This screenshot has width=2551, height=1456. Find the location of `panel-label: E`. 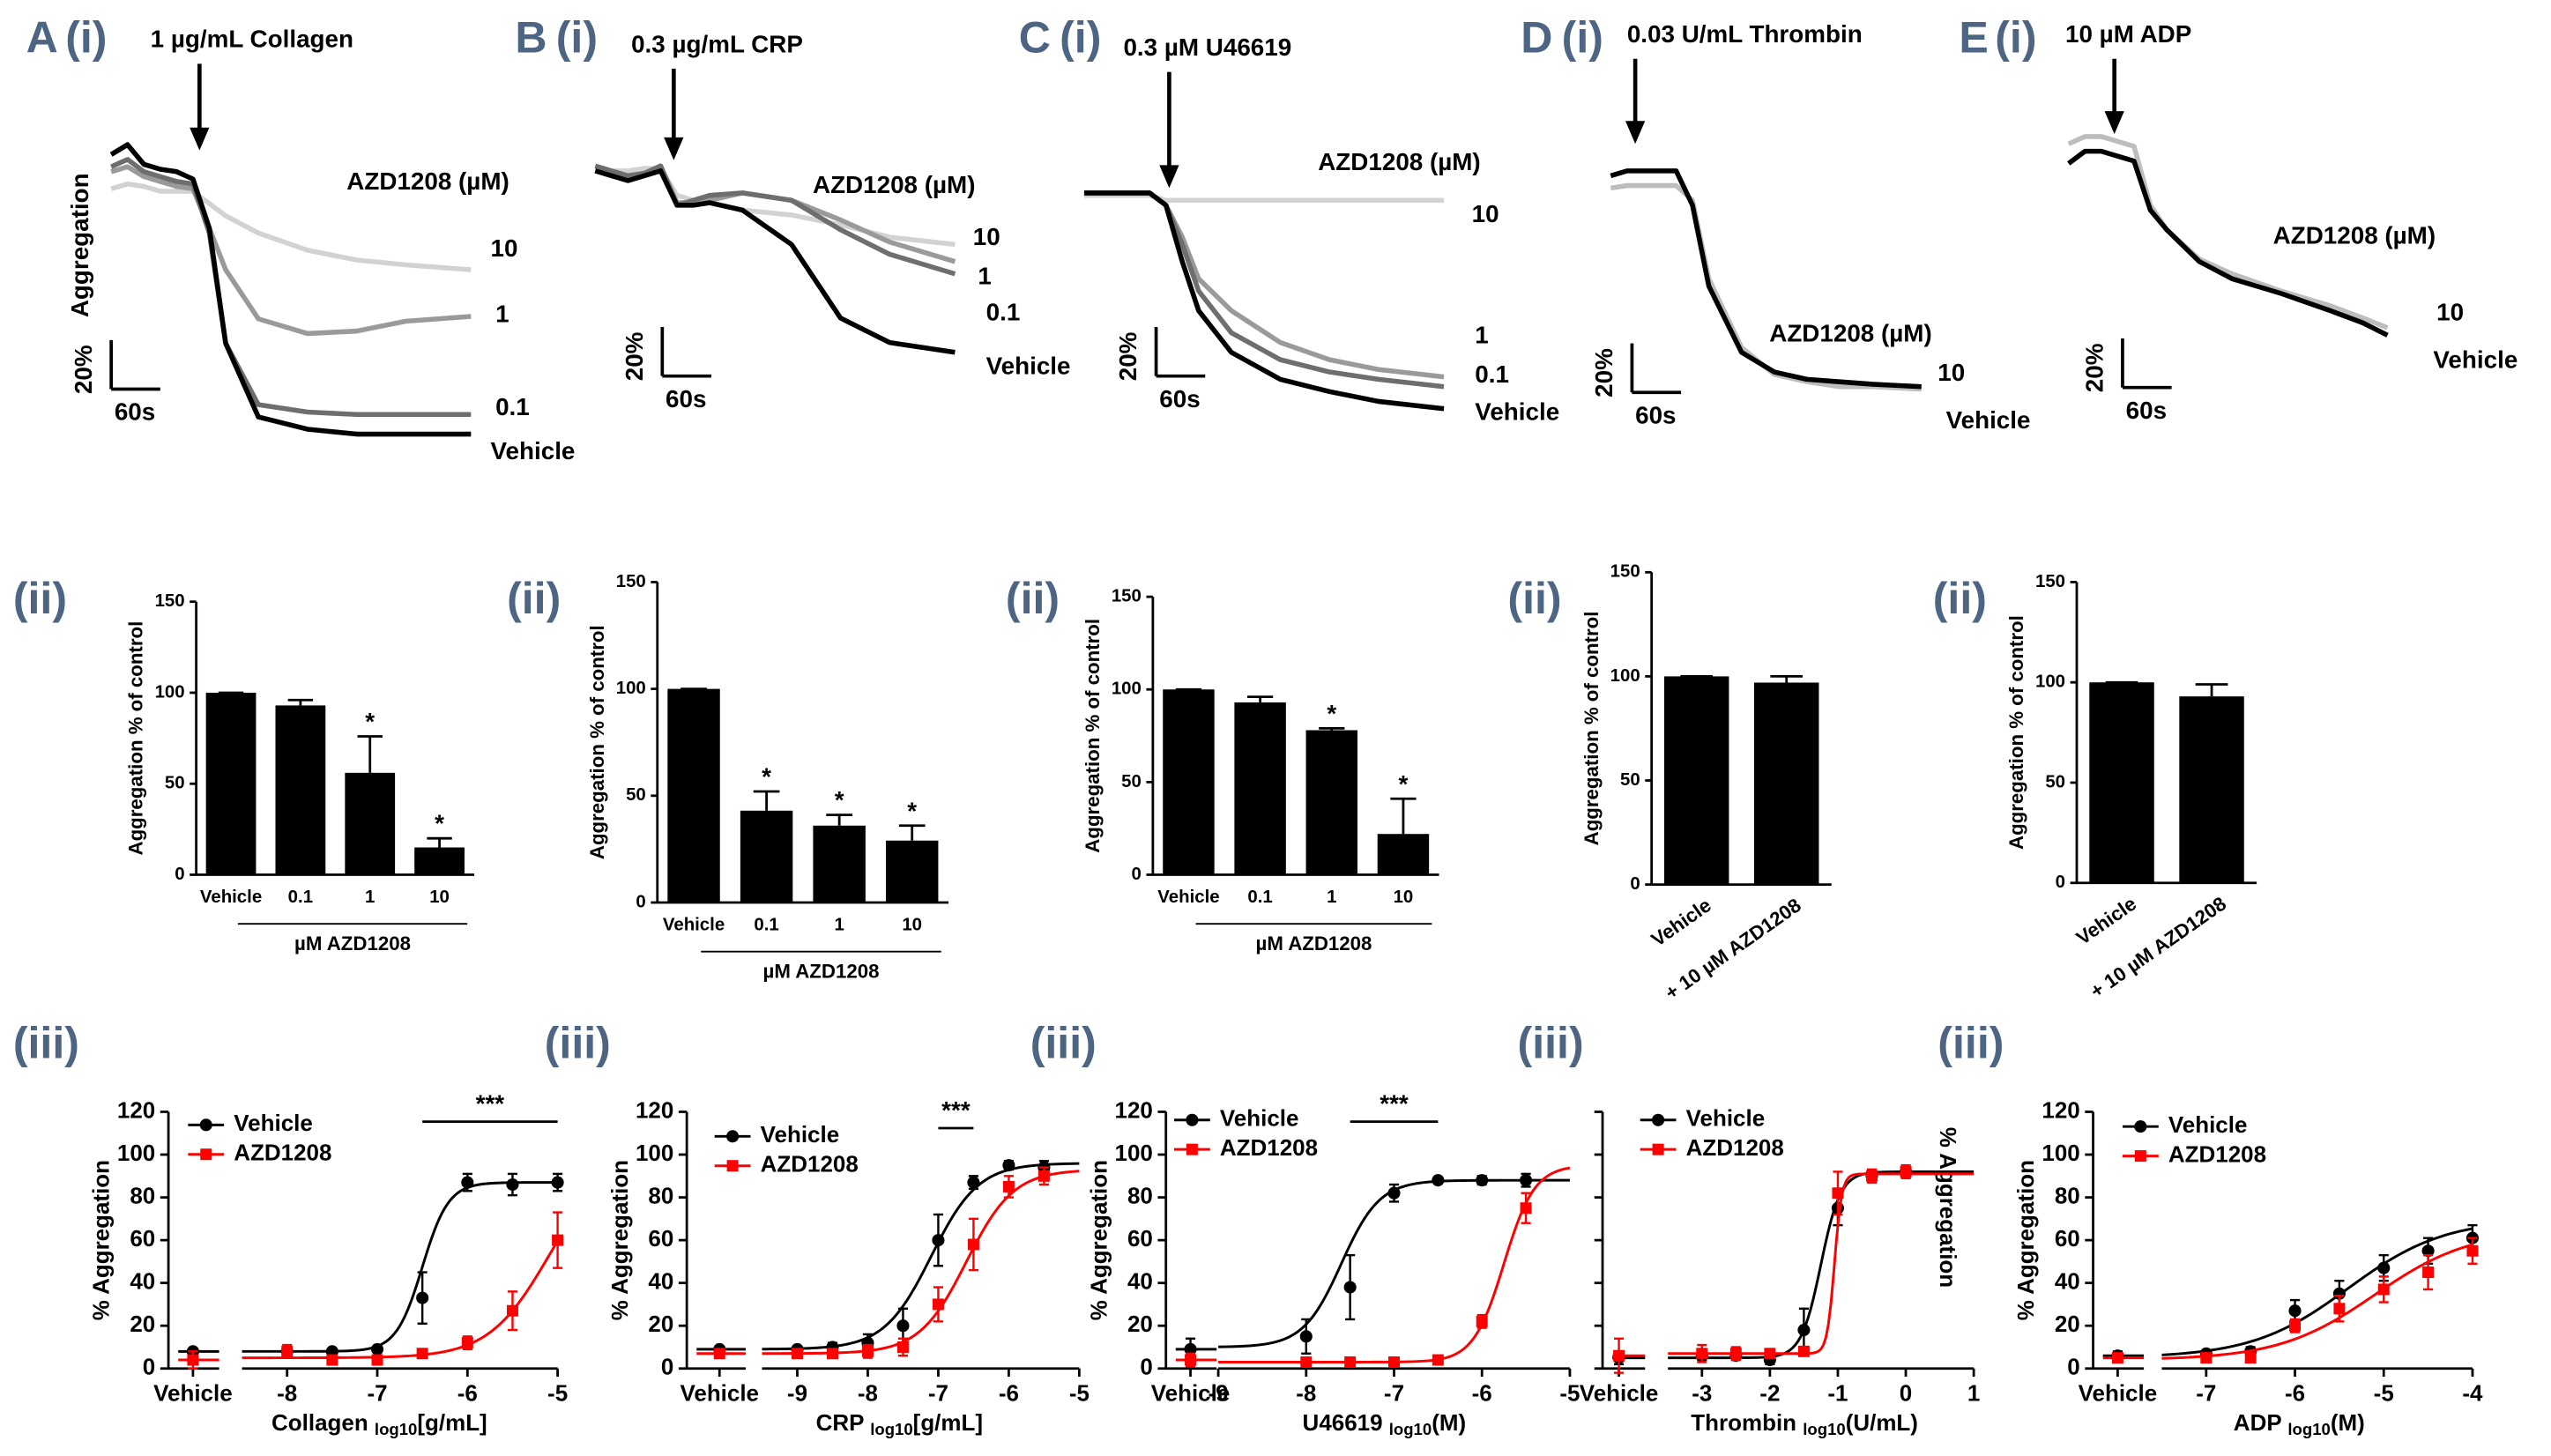

panel-label: E is located at coordinates (1973, 38).